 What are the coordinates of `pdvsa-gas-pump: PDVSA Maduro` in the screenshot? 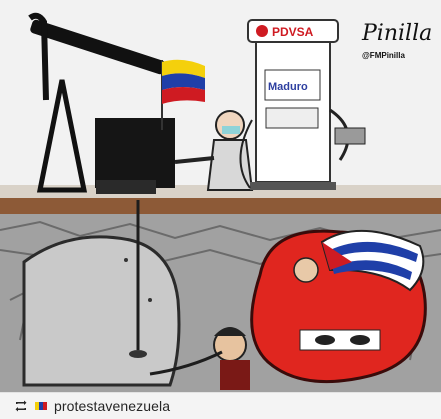 It's located at (302, 104).